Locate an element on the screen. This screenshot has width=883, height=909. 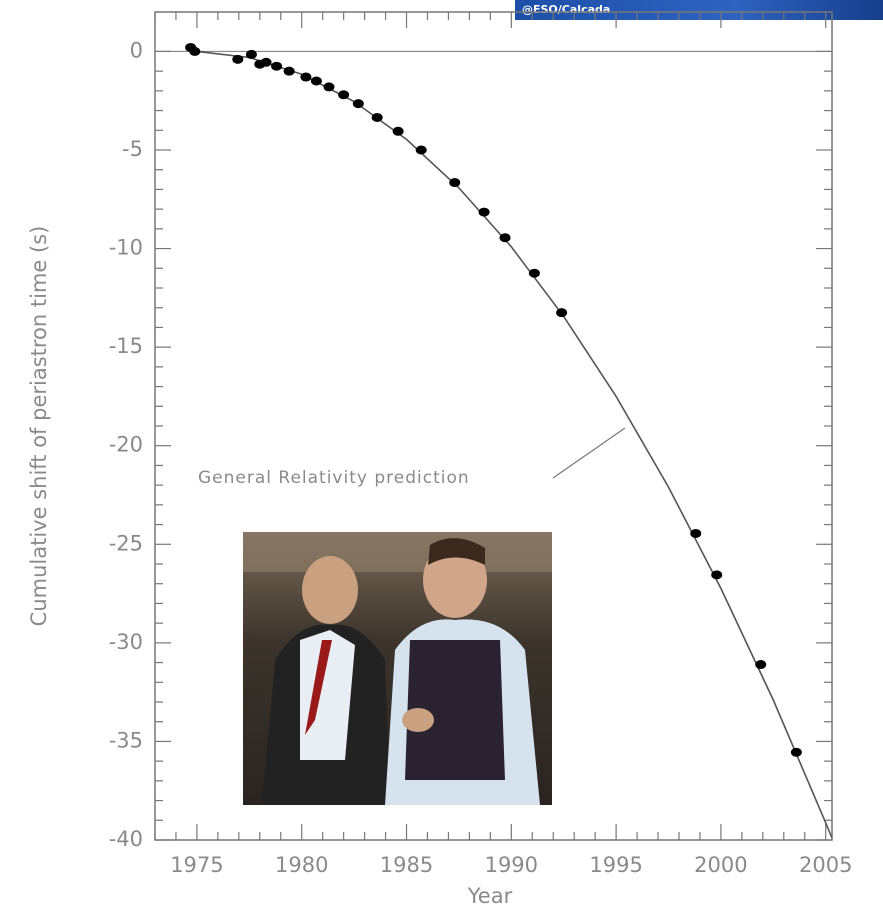
x-tick-label: 1995 is located at coordinates (615, 865).